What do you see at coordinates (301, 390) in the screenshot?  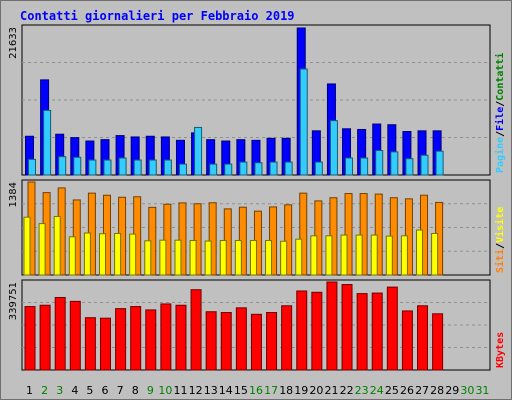 I see `day-label-19: 19` at bounding box center [301, 390].